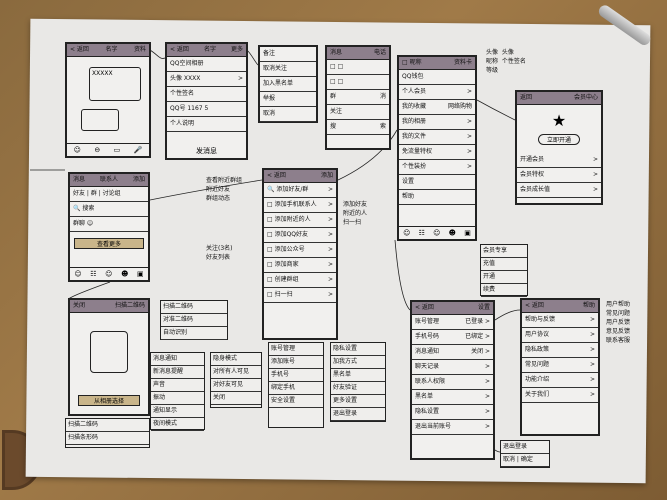 The width and height of the screenshot is (667, 500). I want to click on open-vip-button: 立即开通, so click(559, 139).